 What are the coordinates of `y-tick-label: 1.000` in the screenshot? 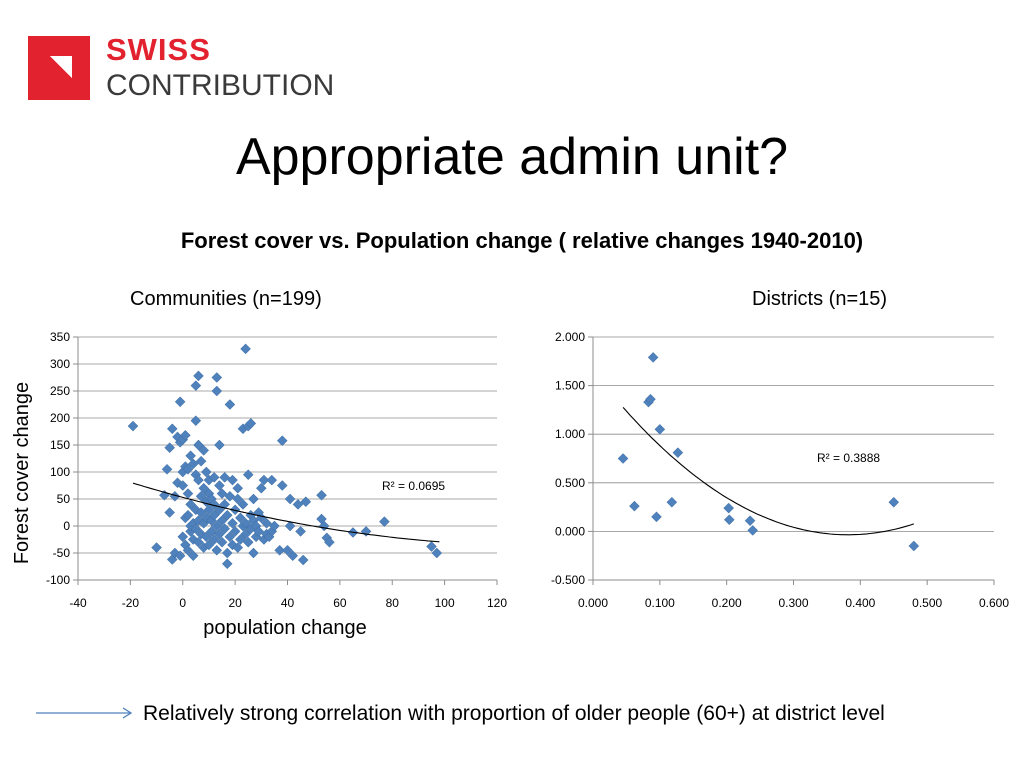 It's located at (570, 434).